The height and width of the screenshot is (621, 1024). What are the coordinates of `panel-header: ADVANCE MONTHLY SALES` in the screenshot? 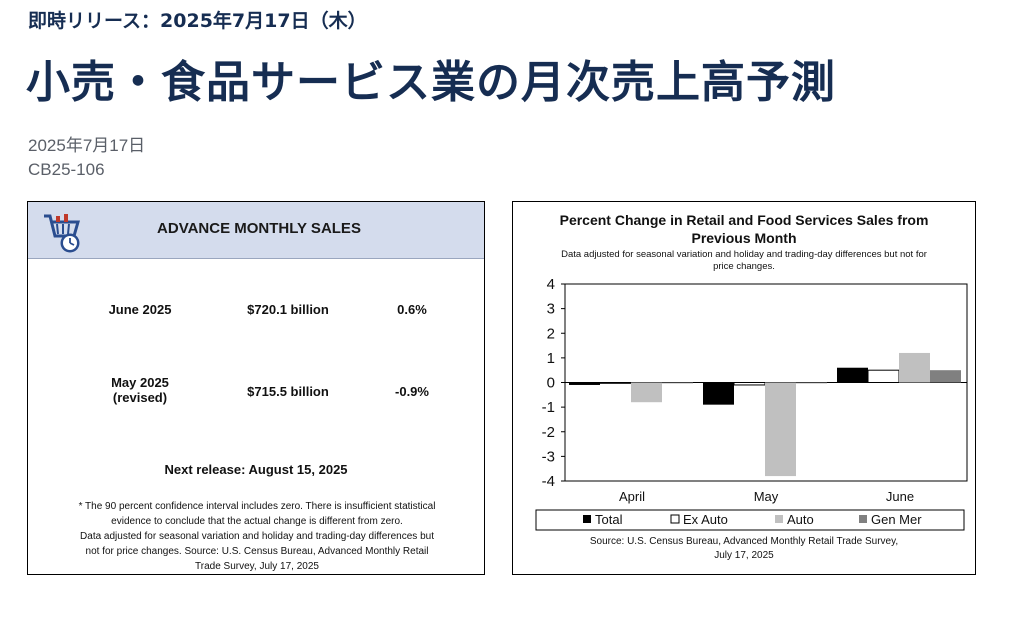 It's located at (256, 230).